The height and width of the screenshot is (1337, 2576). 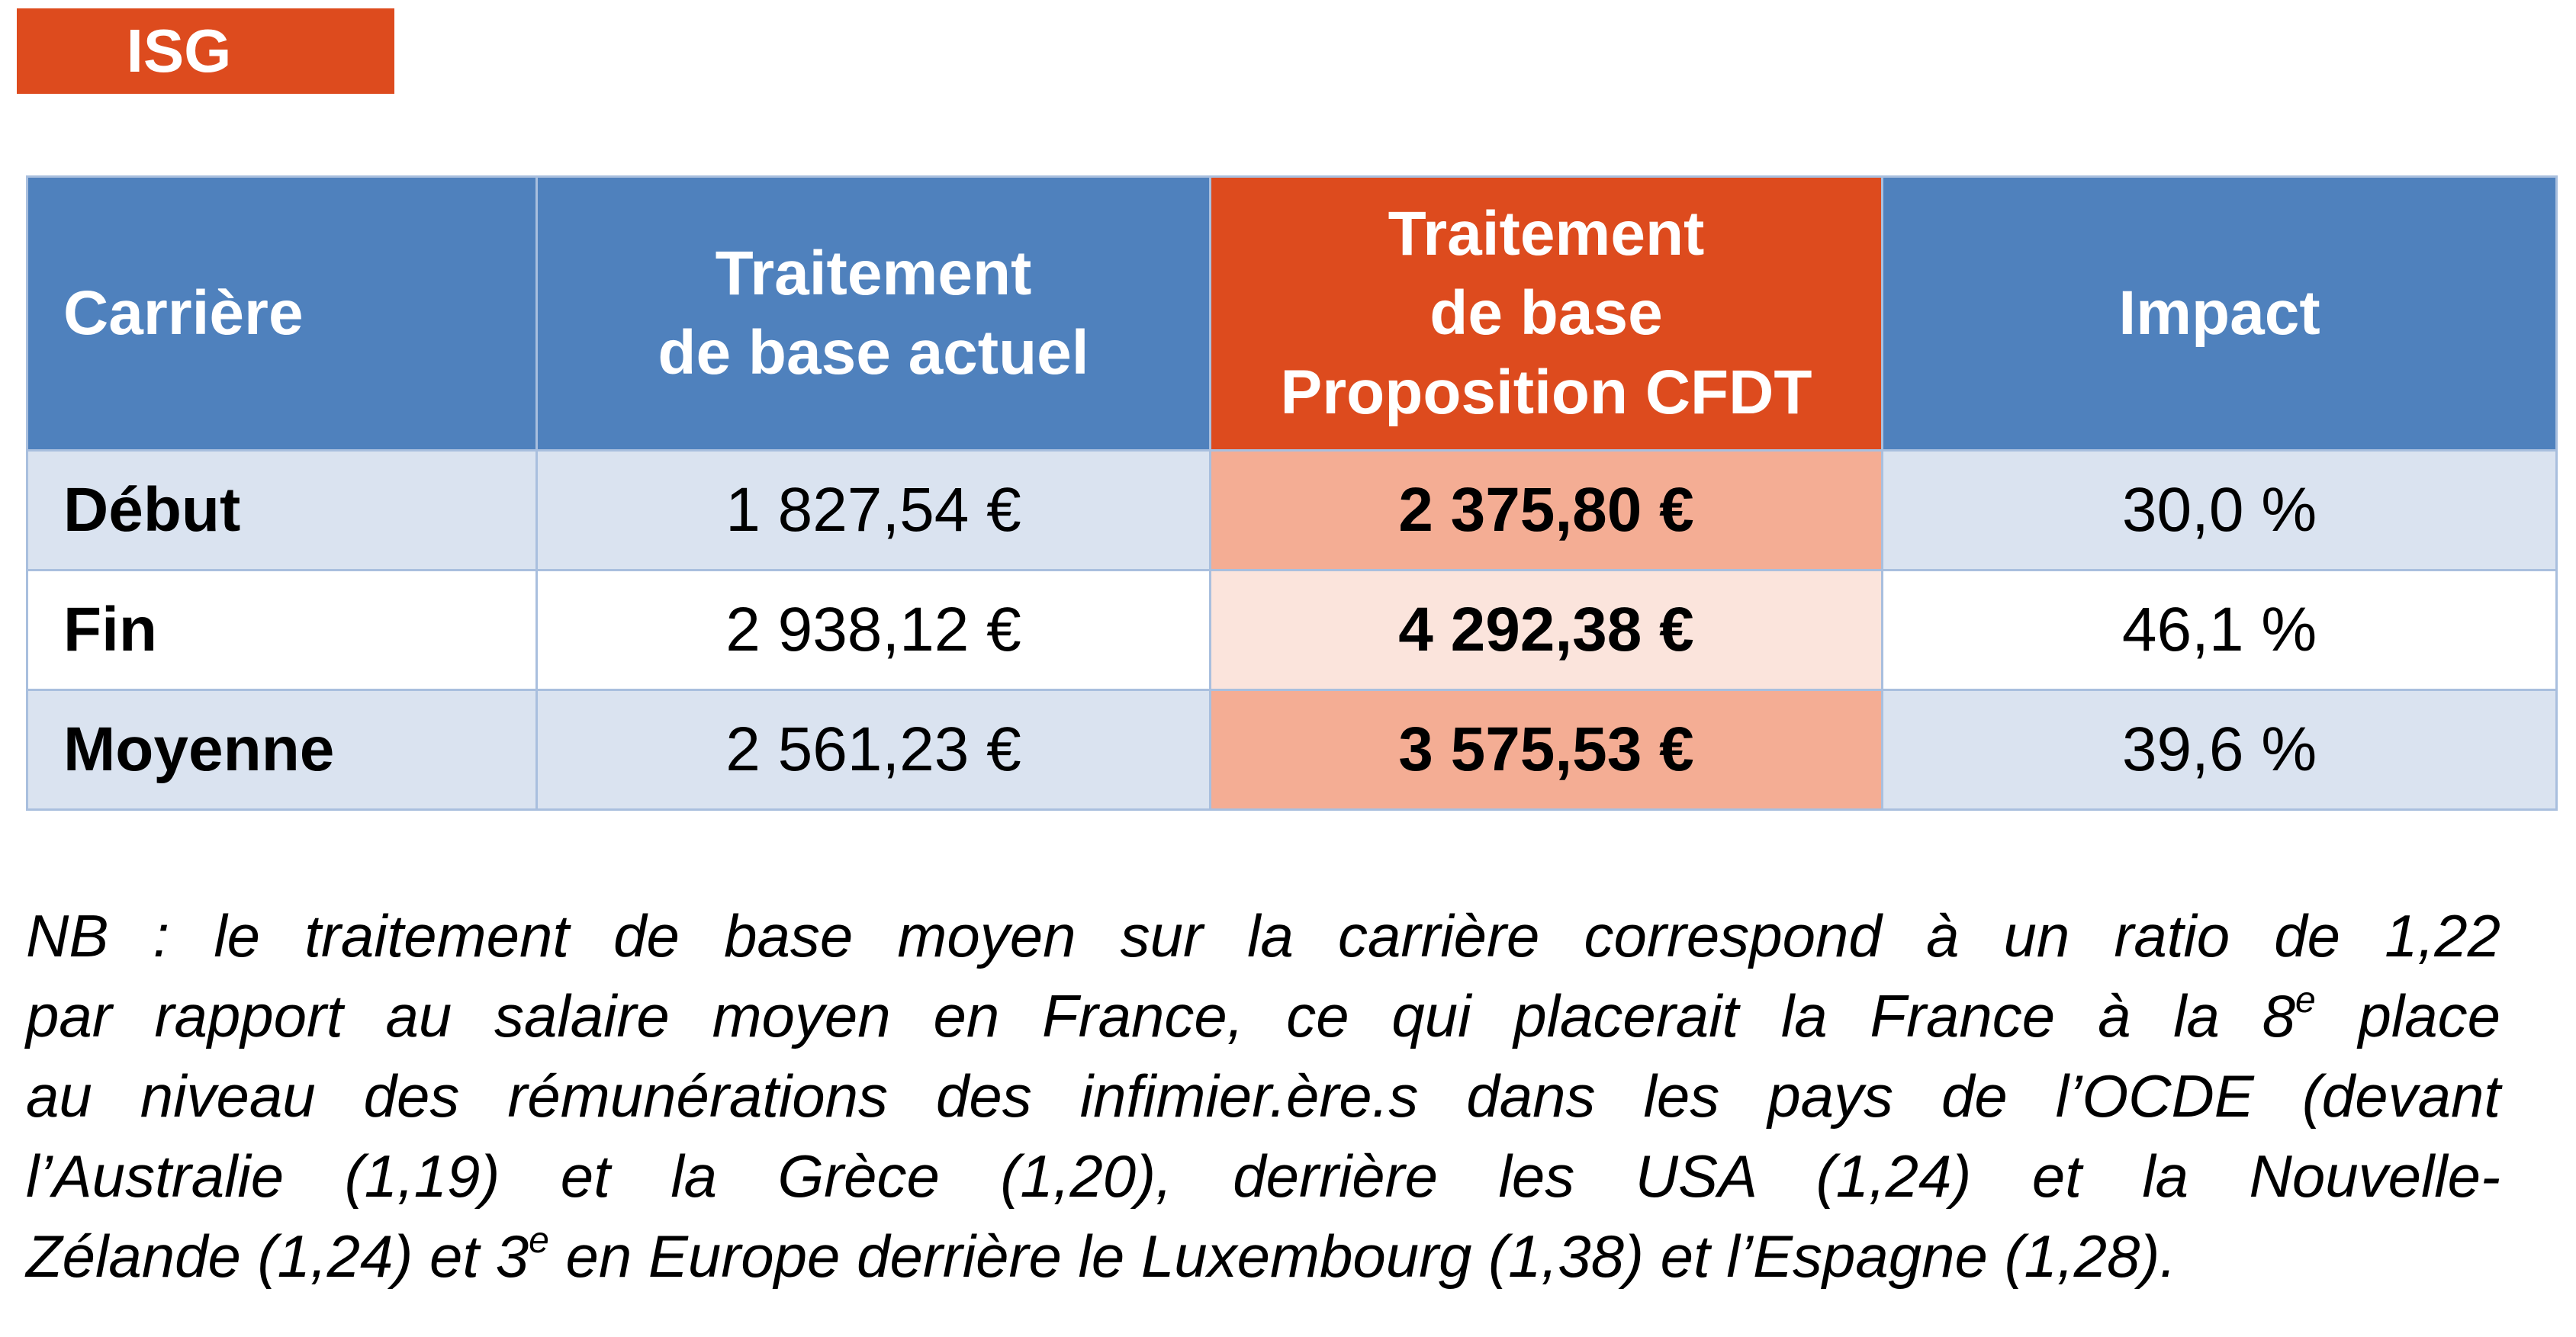 I want to click on cell: 1 827,54 €, so click(x=873, y=510).